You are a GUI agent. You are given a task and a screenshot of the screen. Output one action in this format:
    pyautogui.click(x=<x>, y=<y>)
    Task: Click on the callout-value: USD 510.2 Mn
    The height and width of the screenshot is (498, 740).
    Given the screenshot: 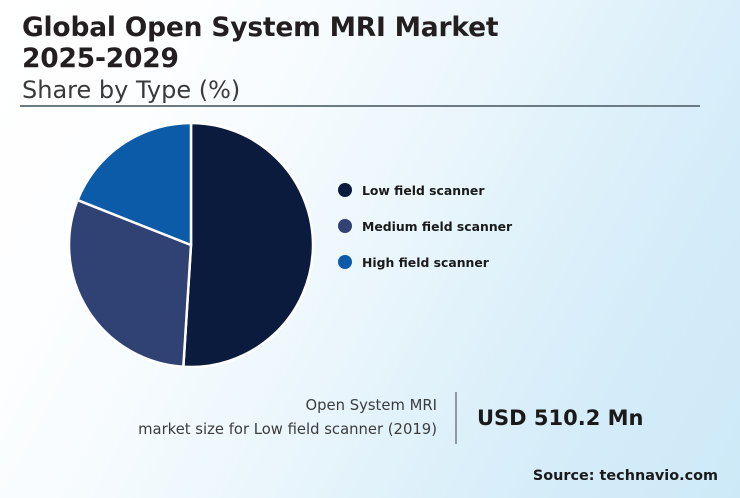 What is the action you would take?
    pyautogui.click(x=560, y=418)
    